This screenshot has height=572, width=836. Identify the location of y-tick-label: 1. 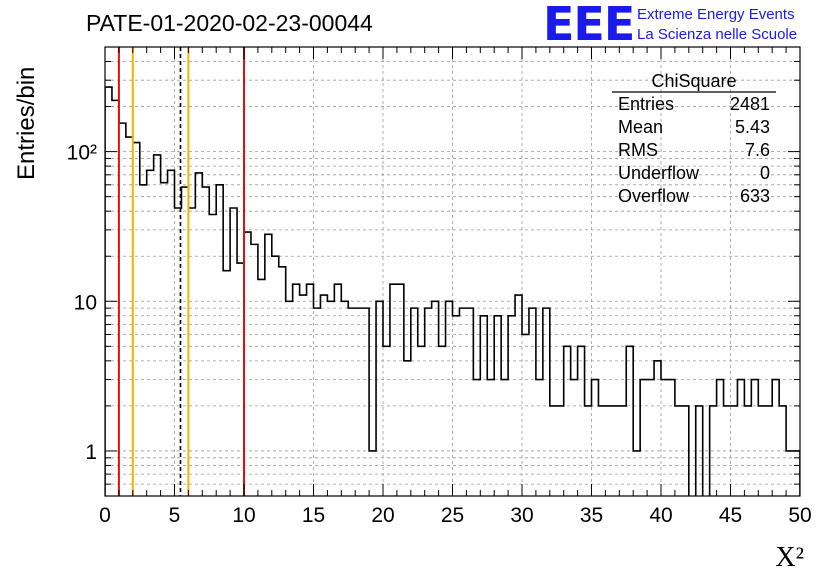
(91, 452).